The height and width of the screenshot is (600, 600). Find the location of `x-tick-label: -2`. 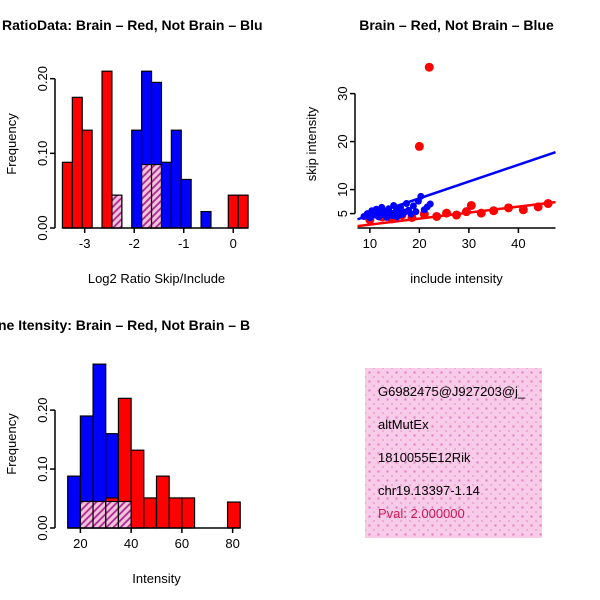

x-tick-label: -2 is located at coordinates (134, 243).